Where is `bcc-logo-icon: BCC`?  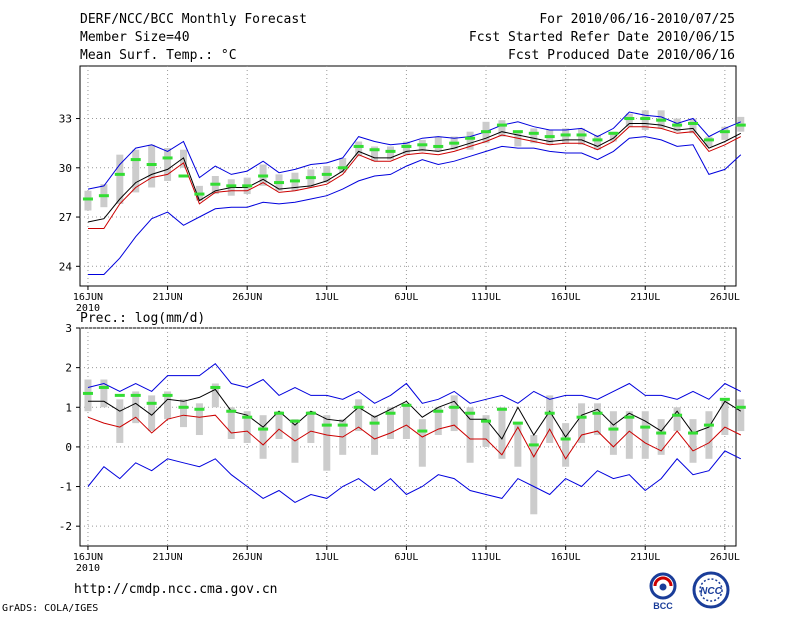
bcc-logo-icon: BCC is located at coordinates (663, 591).